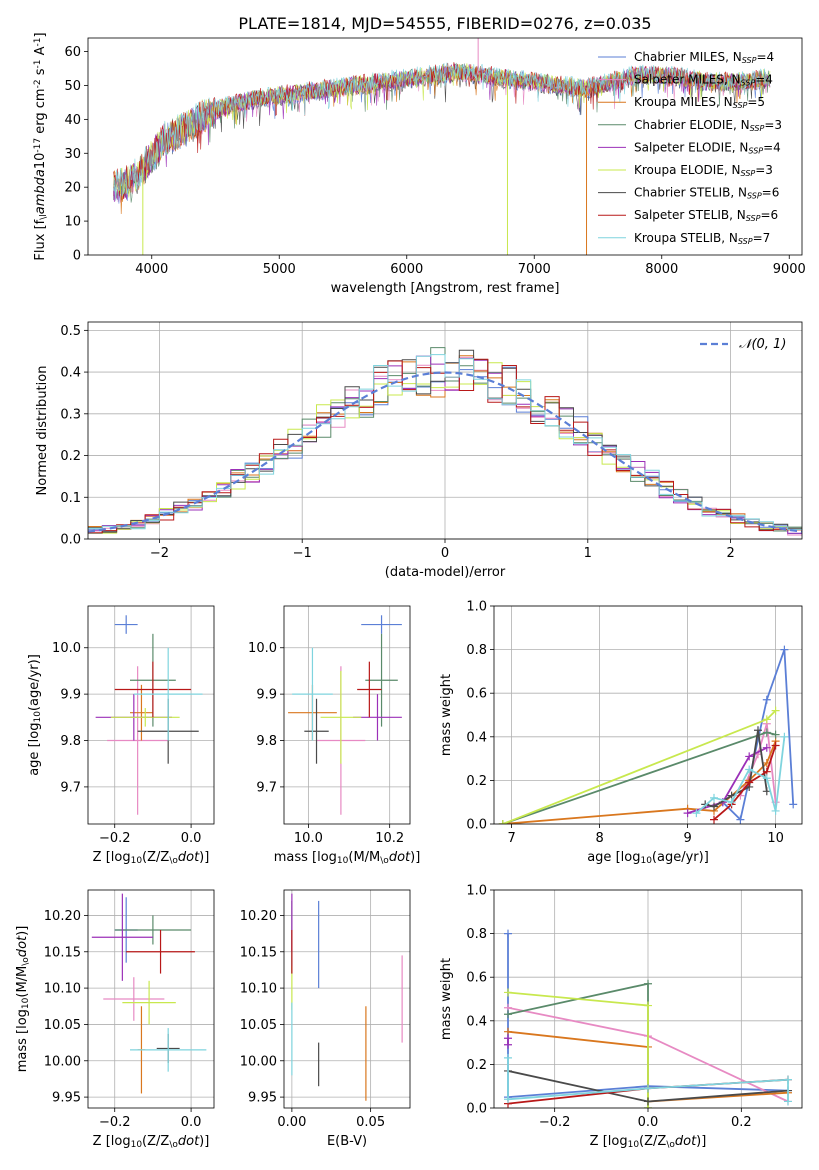  What do you see at coordinates (62, 916) in the screenshot?
I see `y-tick-label: 10.20` at bounding box center [62, 916].